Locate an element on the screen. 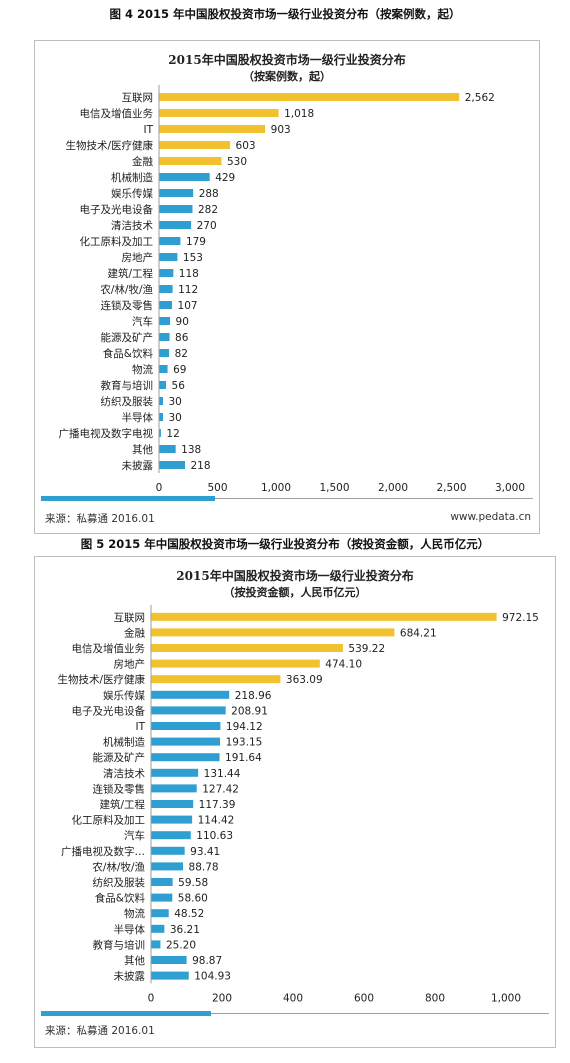 The image size is (570, 1063). category-label: 广播电视及数字电视 is located at coordinates (106, 433).